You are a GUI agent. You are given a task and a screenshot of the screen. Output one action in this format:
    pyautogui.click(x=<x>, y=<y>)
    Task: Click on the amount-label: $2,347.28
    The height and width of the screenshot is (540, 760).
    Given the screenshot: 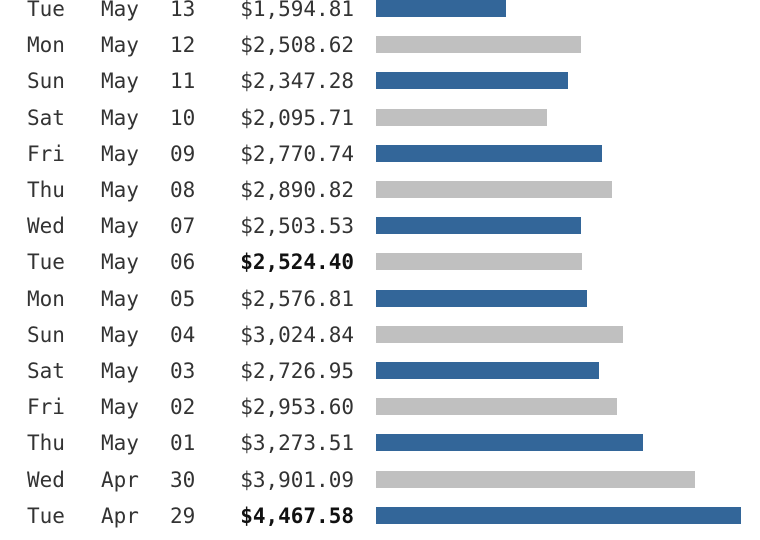 What is the action you would take?
    pyautogui.click(x=297, y=81)
    